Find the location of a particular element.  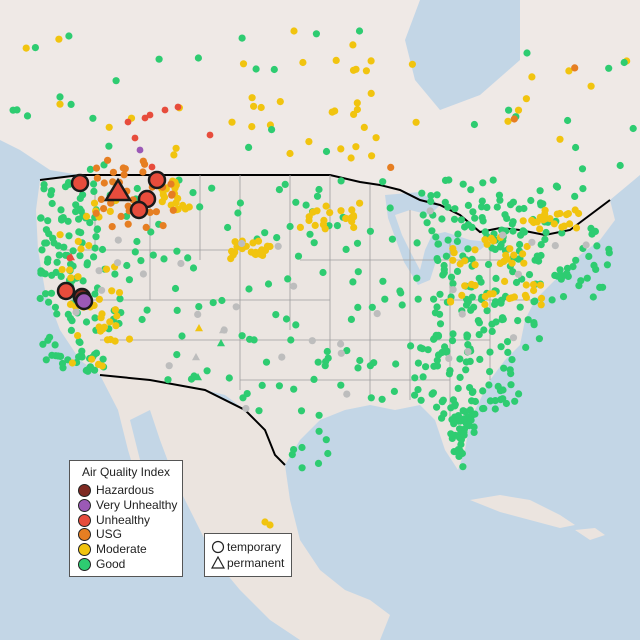

legend-label-moderate: Moderate is located at coordinates (121, 549).